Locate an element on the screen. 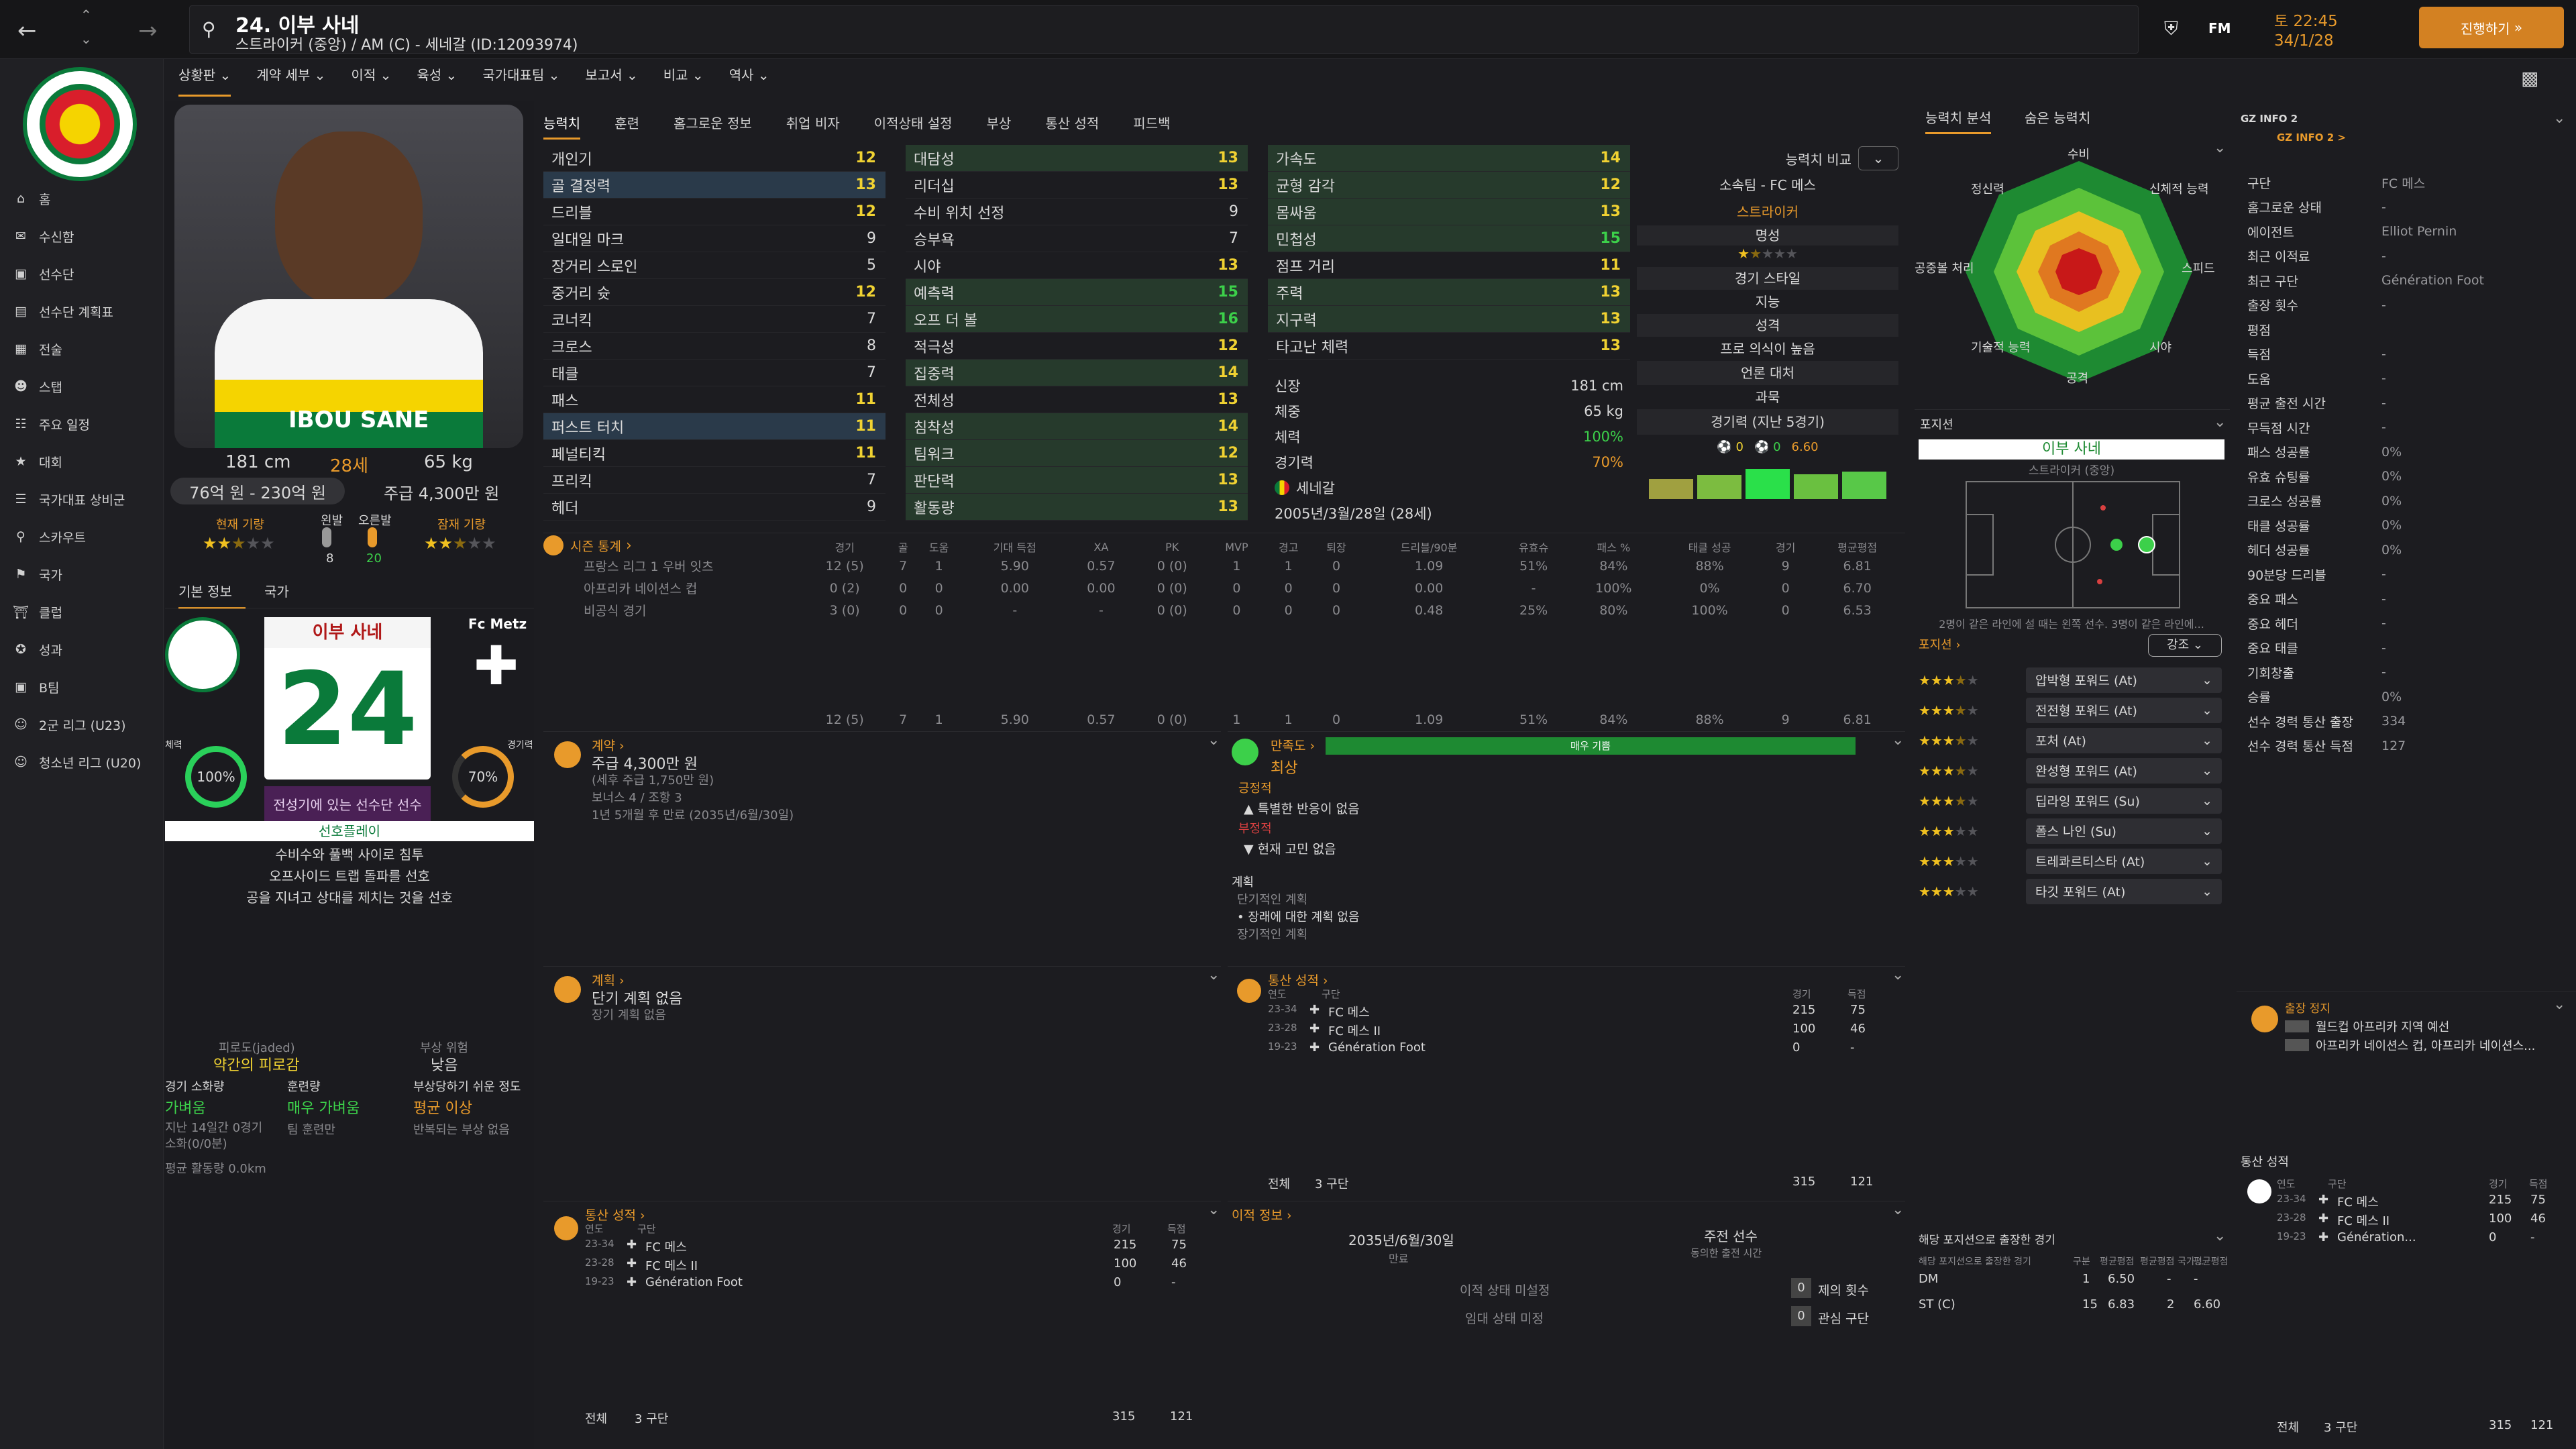 The width and height of the screenshot is (2576, 1449). attribute-row: 일대일 마크 9 is located at coordinates (714, 238).